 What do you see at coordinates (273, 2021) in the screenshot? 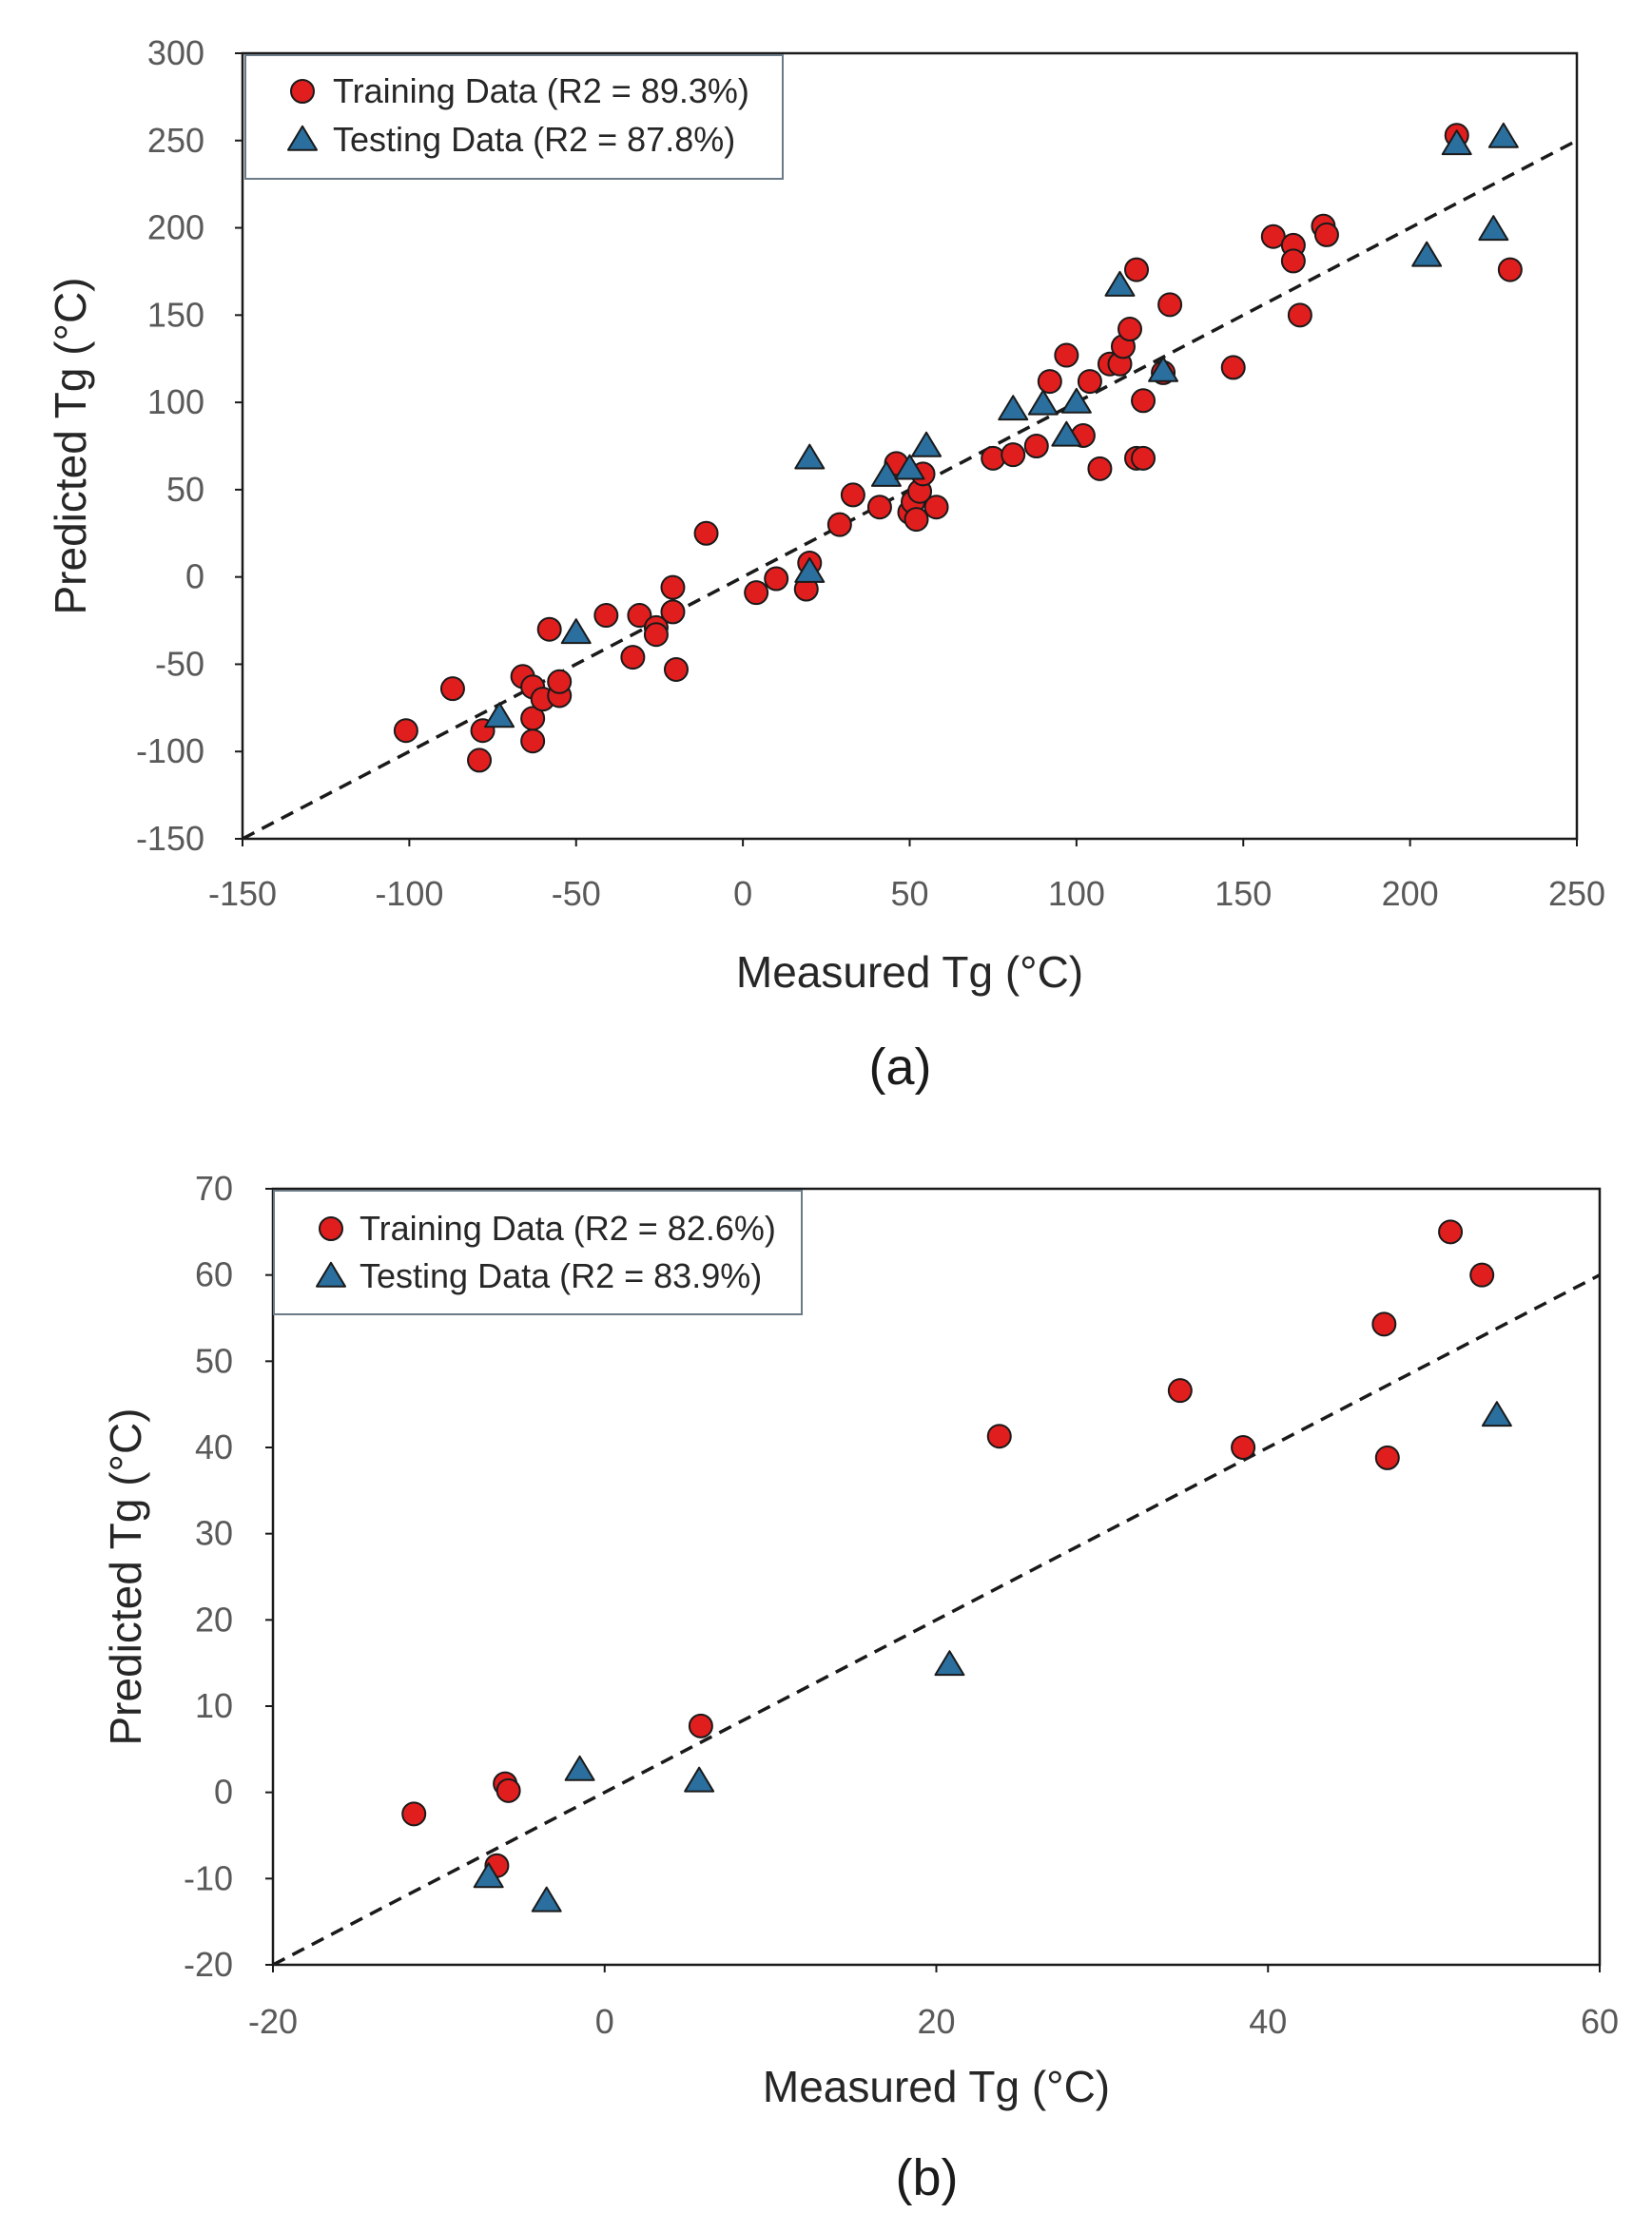
I see `x-tick-label: -20` at bounding box center [273, 2021].